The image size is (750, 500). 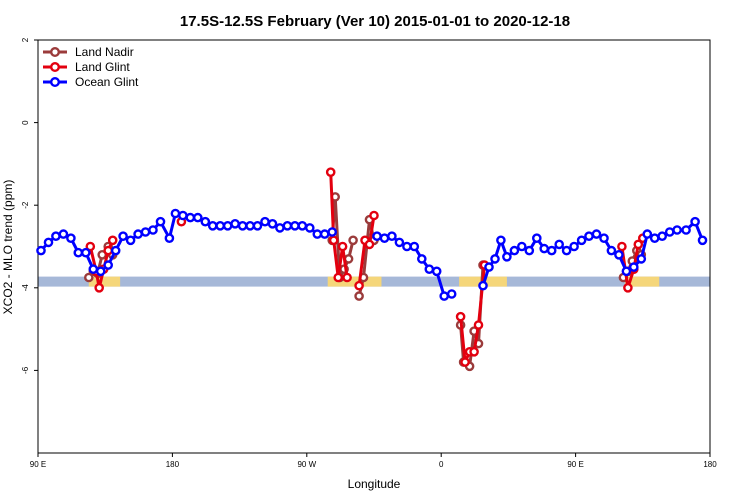 What do you see at coordinates (306, 464) in the screenshot?
I see `x-tick-label: 90 W` at bounding box center [306, 464].